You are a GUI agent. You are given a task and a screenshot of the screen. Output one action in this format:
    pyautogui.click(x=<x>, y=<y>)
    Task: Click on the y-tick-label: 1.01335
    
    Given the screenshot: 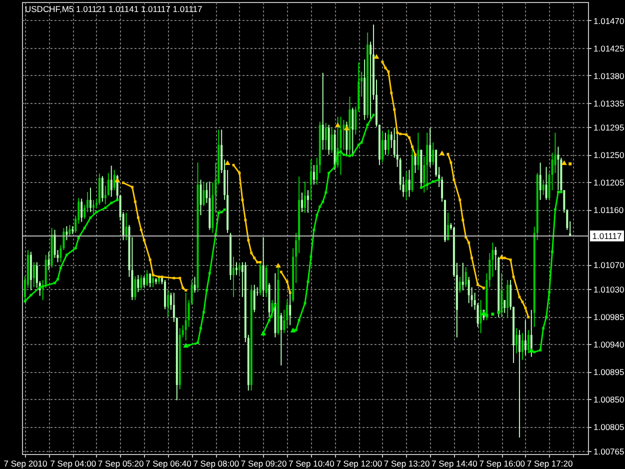 What is the action you would take?
    pyautogui.click(x=609, y=103)
    